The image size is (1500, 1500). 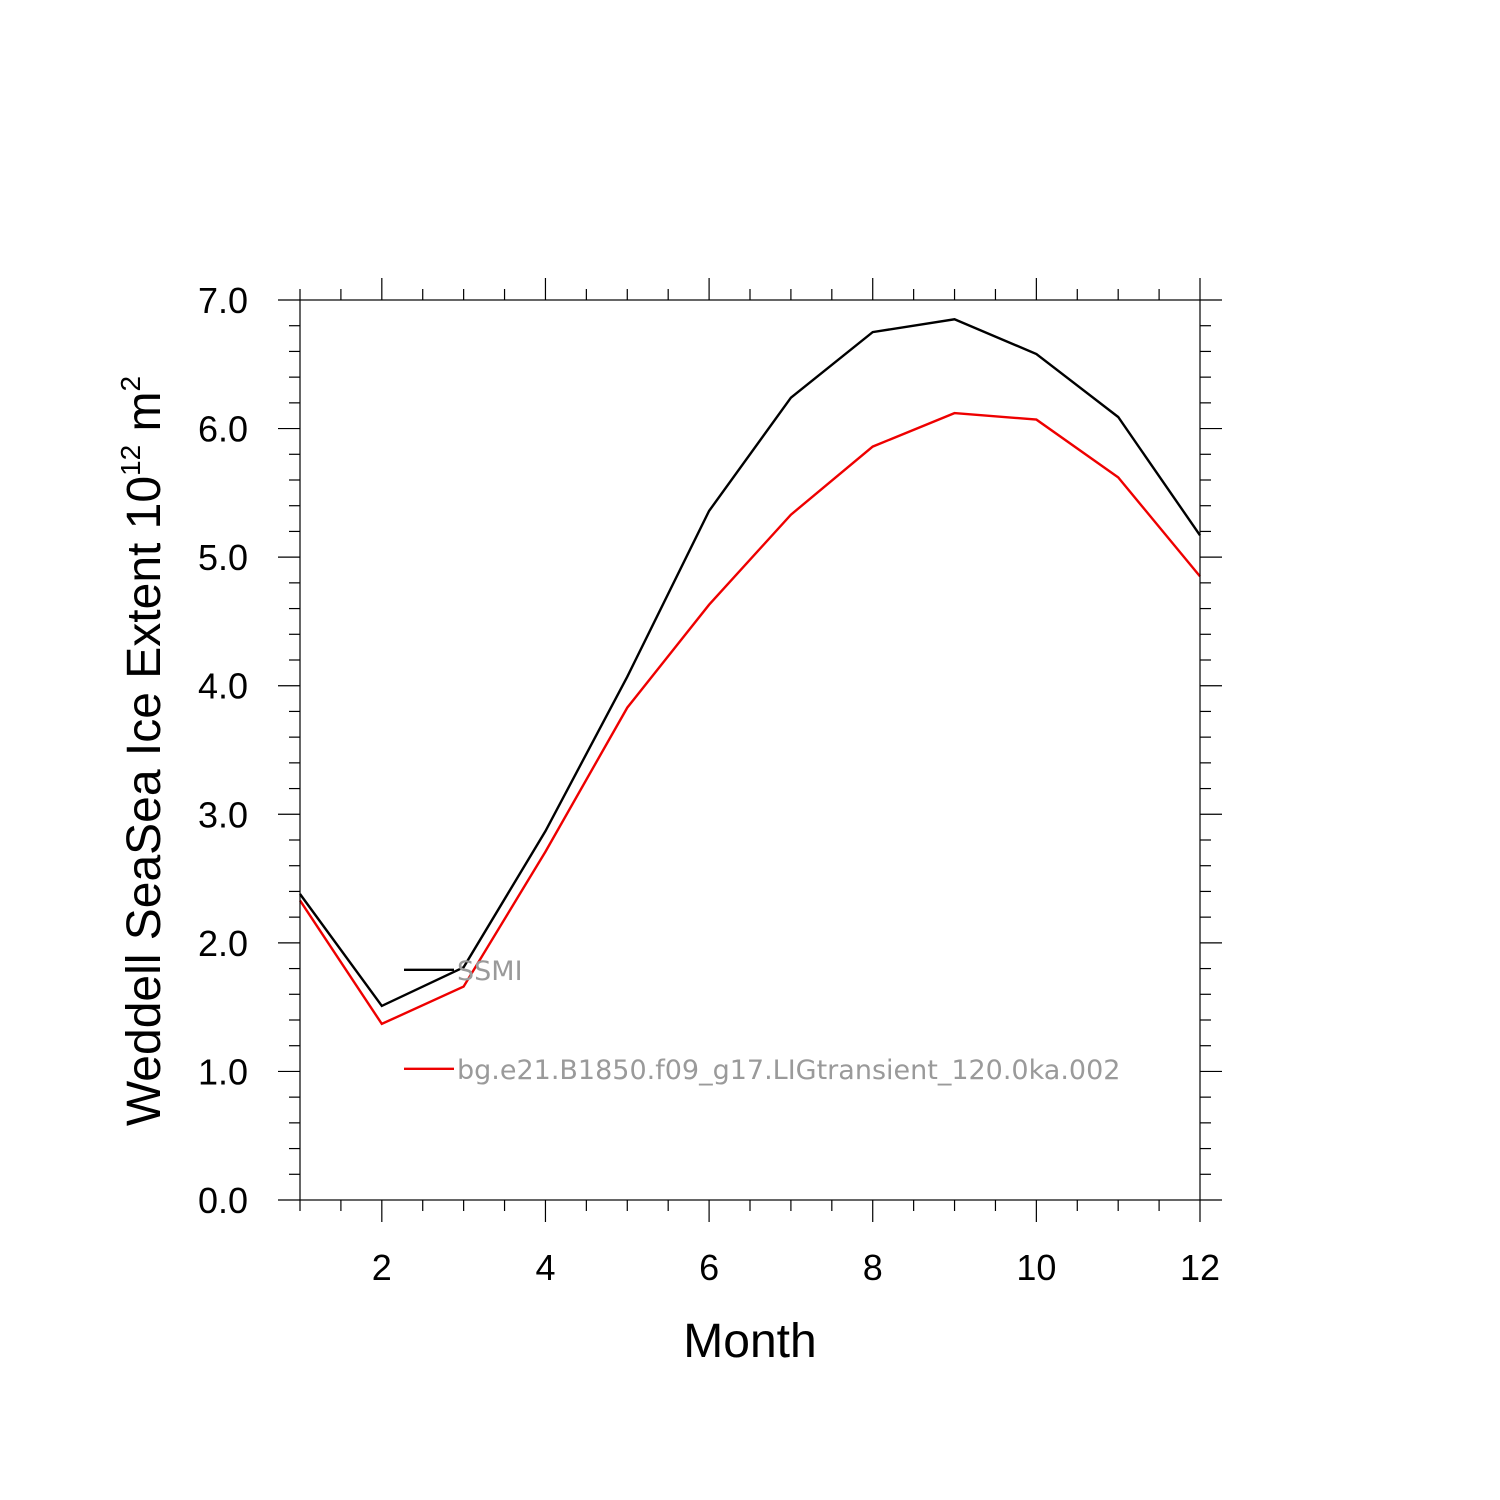 I want to click on y-tick-label: 7.0, so click(x=223, y=300).